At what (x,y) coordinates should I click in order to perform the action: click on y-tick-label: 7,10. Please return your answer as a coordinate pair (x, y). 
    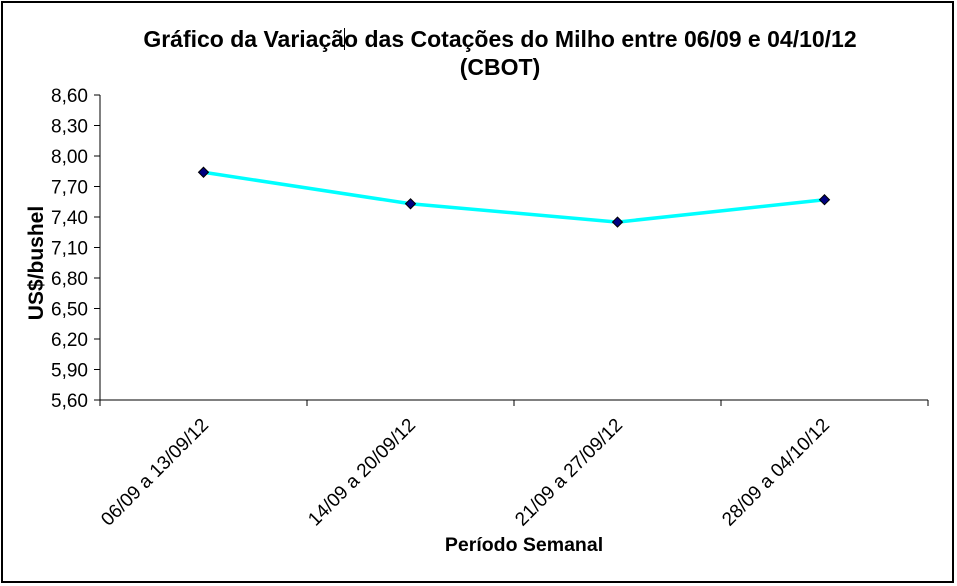
    Looking at the image, I should click on (69, 249).